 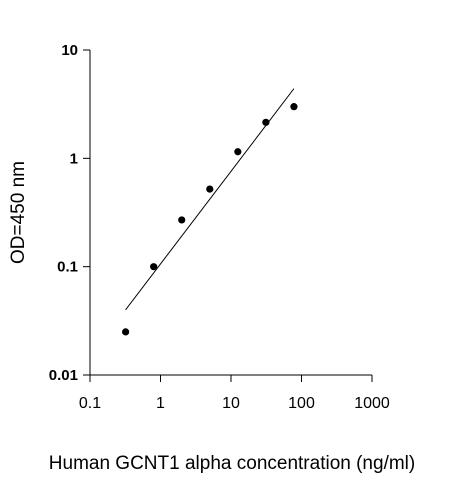 What do you see at coordinates (18, 212) in the screenshot?
I see `y-axis-title: OD=450 nm` at bounding box center [18, 212].